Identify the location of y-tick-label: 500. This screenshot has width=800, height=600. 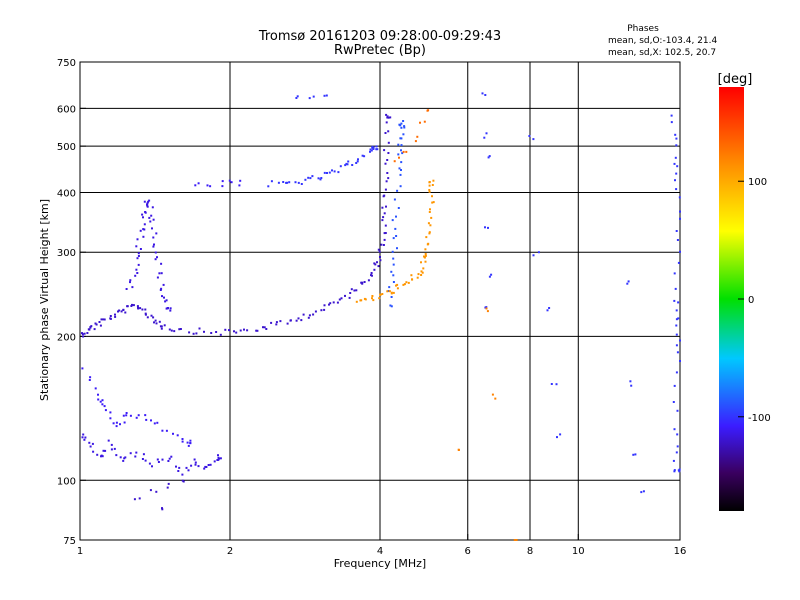
(66, 147).